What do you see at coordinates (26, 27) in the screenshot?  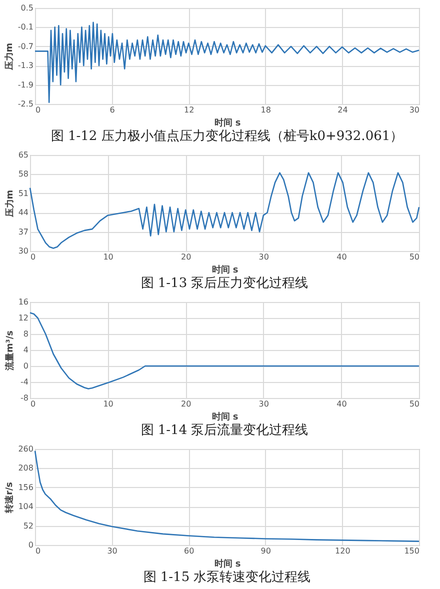 I see `y-tick-label: -0.1` at bounding box center [26, 27].